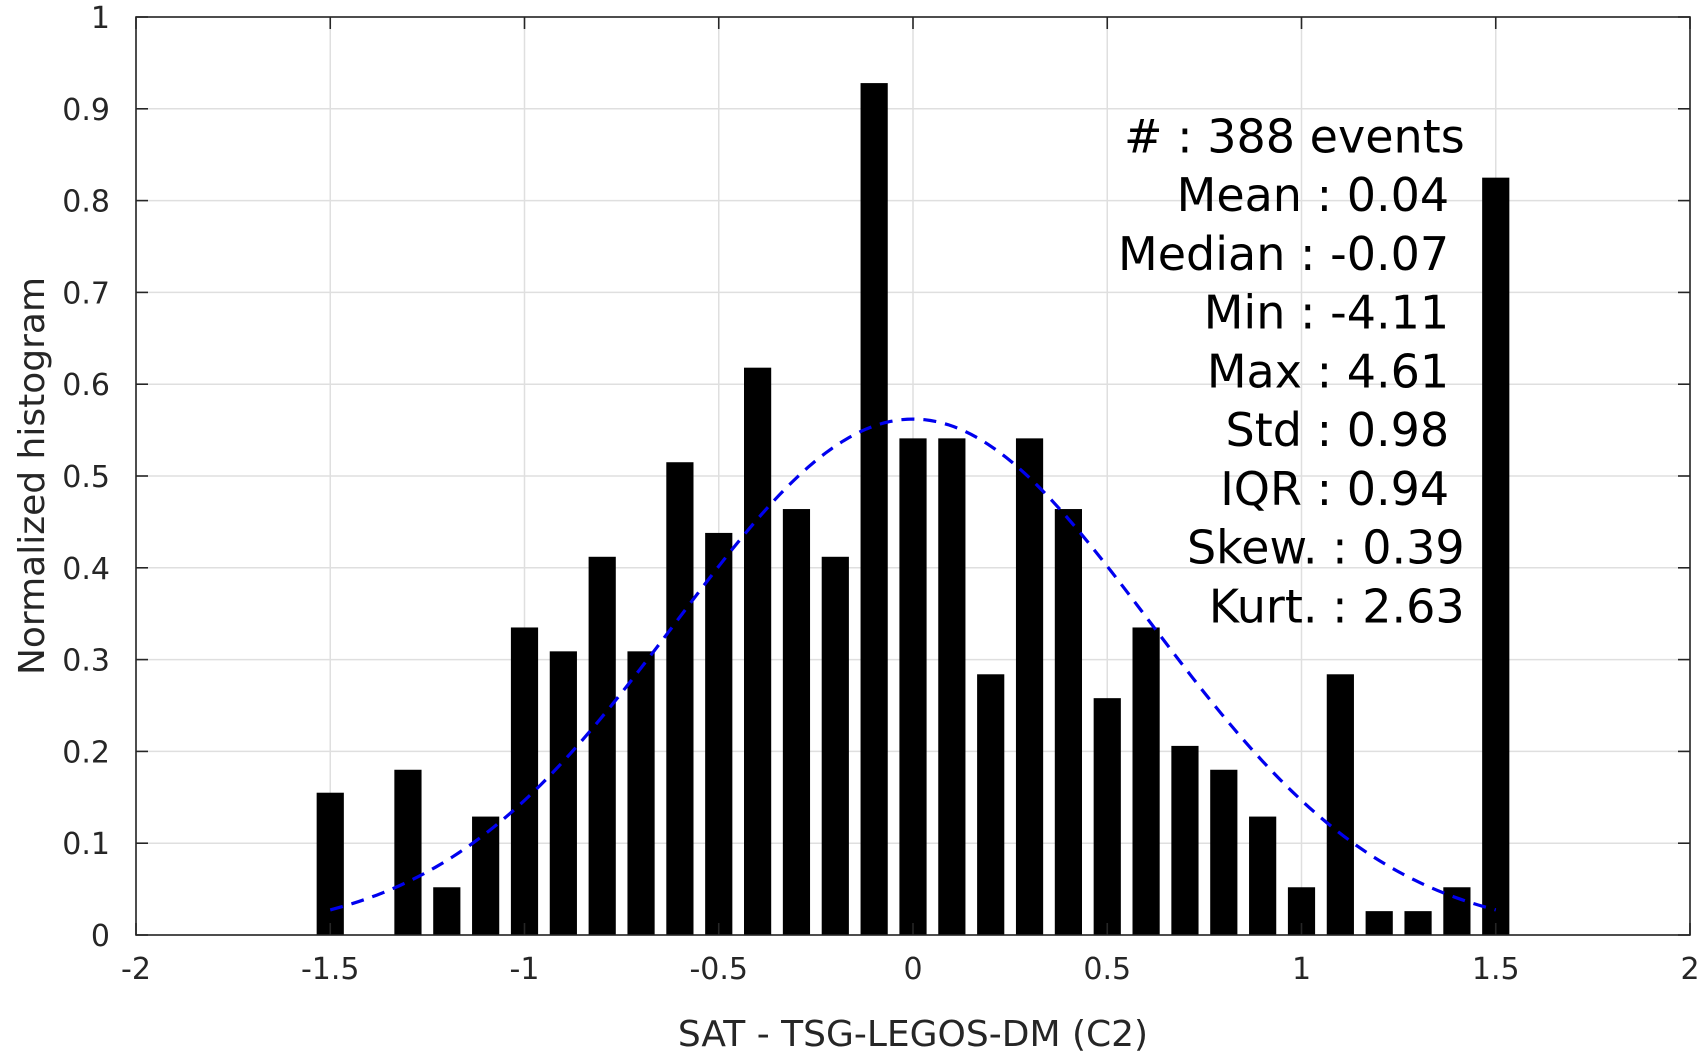  What do you see at coordinates (1337, 606) in the screenshot?
I see `stat-line: Kurt. : 2.63` at bounding box center [1337, 606].